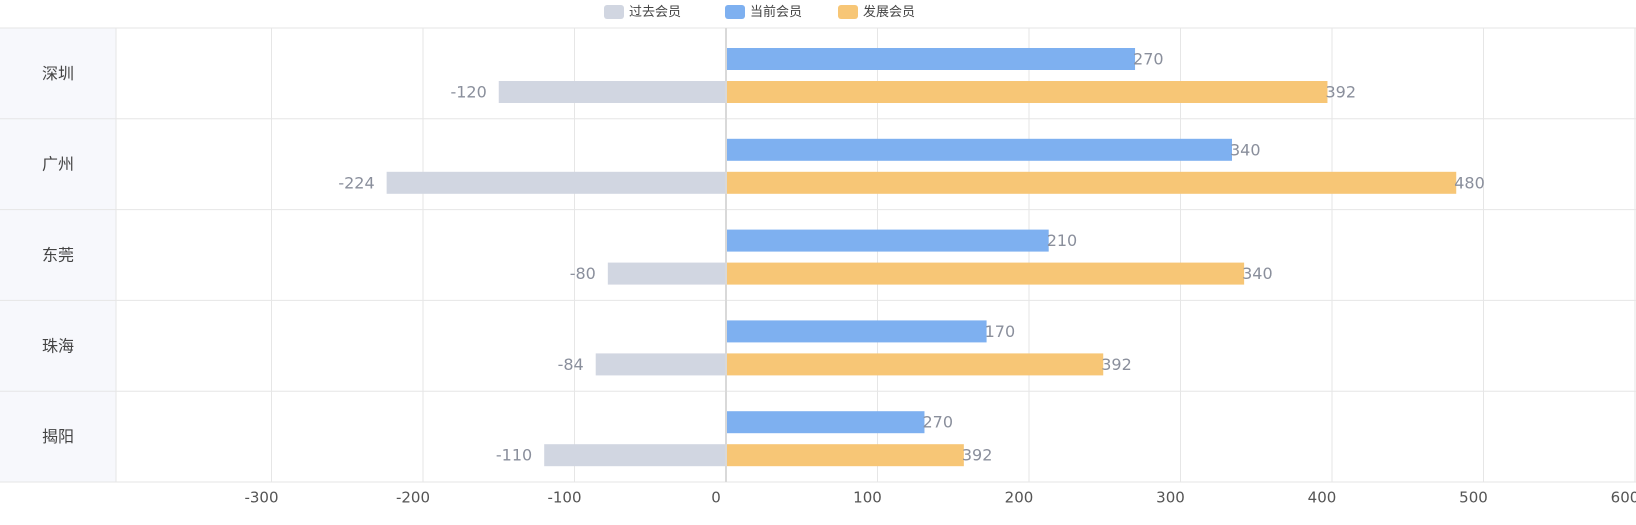 The width and height of the screenshot is (1636, 525). I want to click on category-label: 珠海, so click(58, 345).